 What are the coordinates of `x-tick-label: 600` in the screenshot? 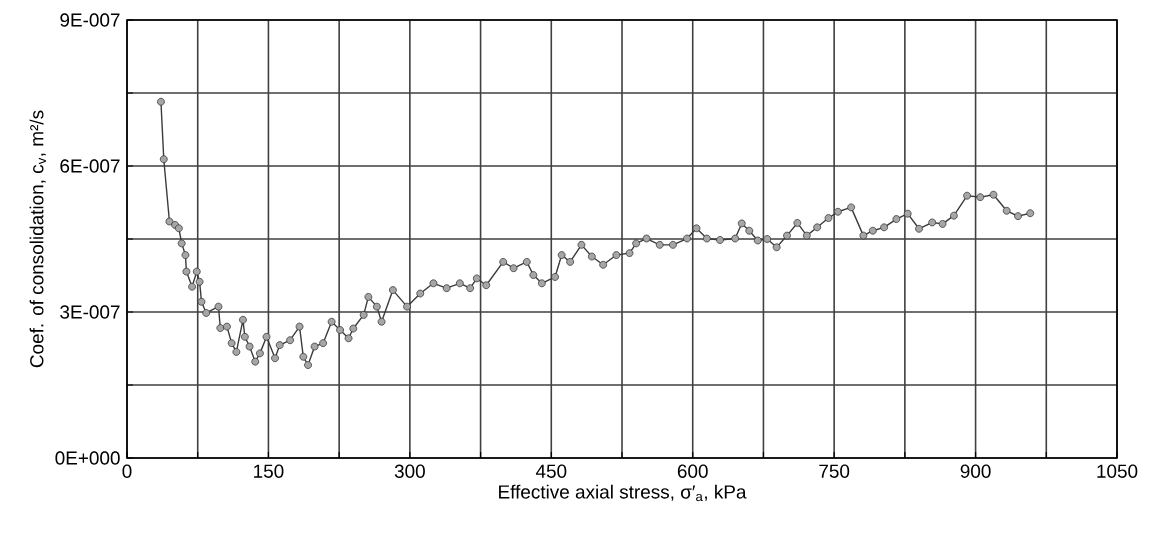 It's located at (692, 471).